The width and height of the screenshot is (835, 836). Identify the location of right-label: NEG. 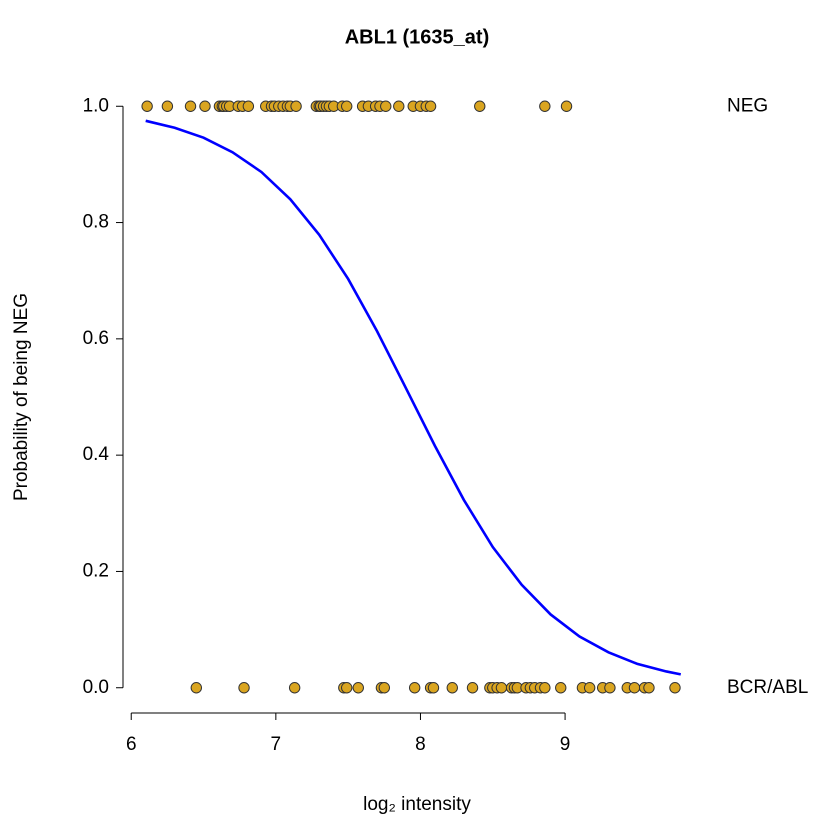
(747, 105).